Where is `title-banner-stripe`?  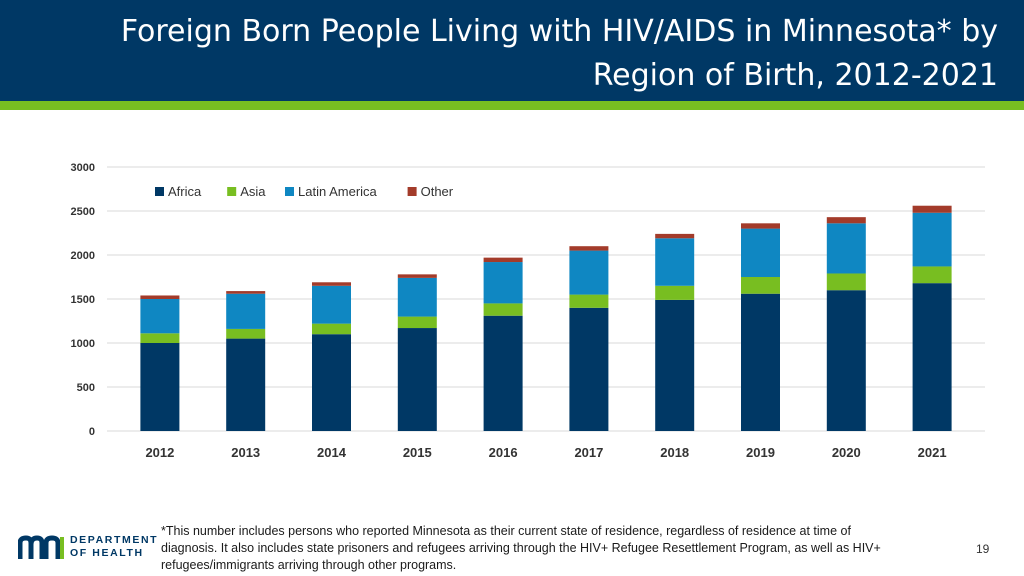 title-banner-stripe is located at coordinates (512, 105).